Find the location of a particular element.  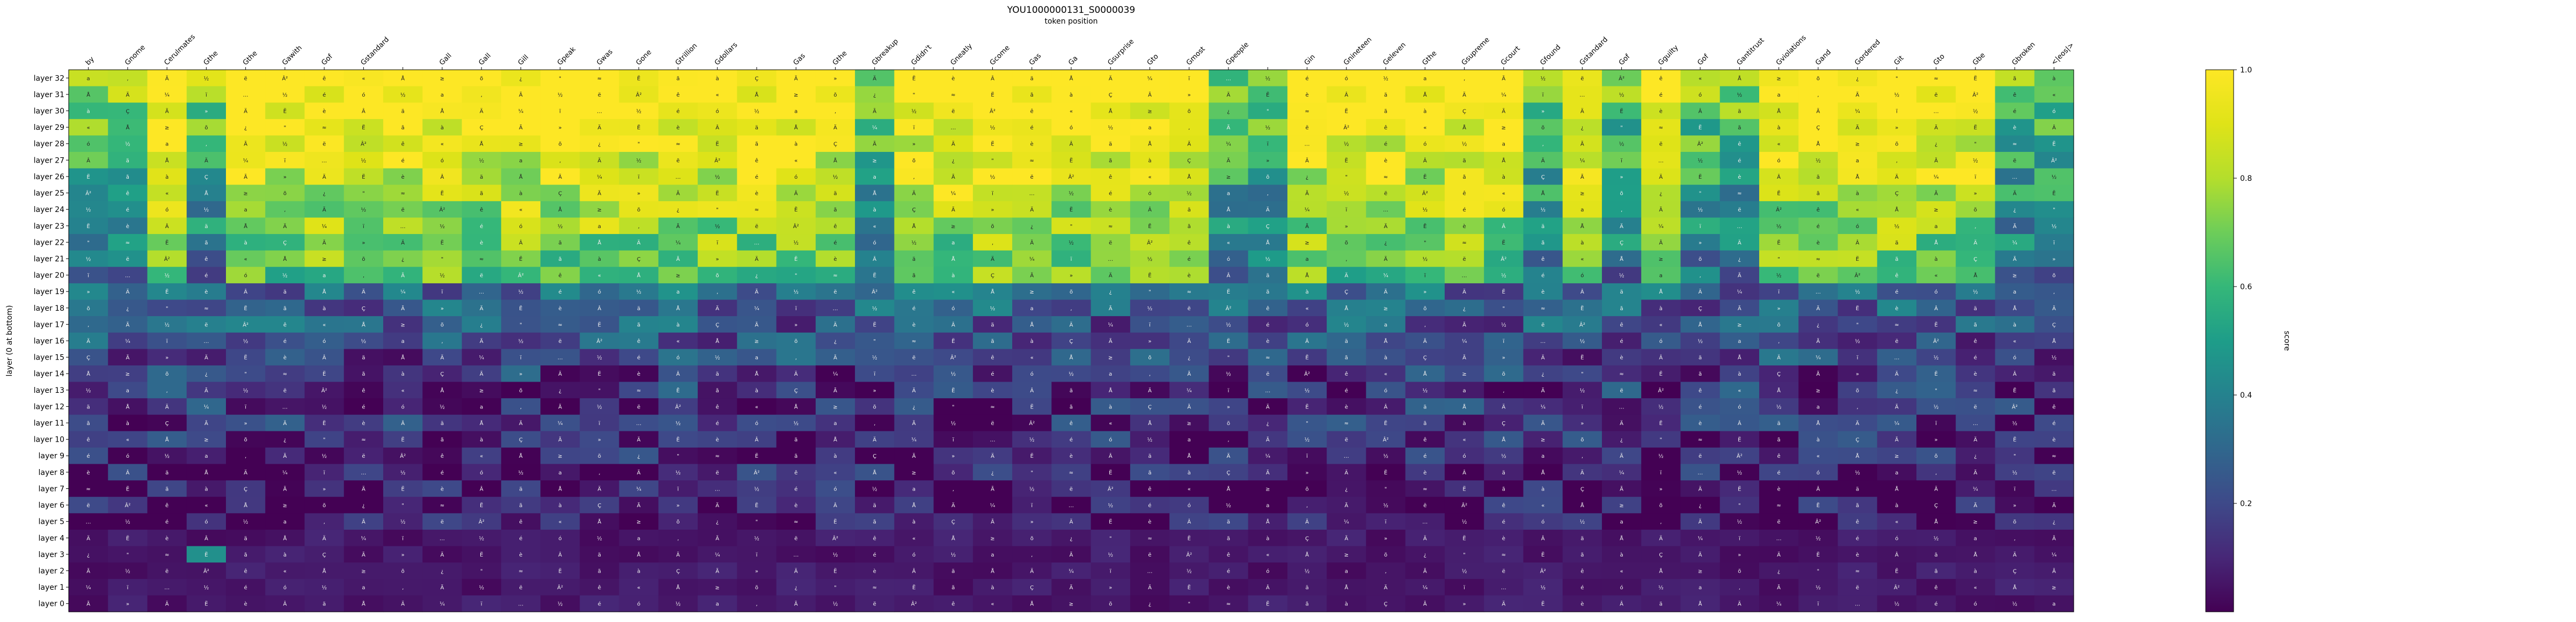

x-tick-label: Gill is located at coordinates (523, 60).